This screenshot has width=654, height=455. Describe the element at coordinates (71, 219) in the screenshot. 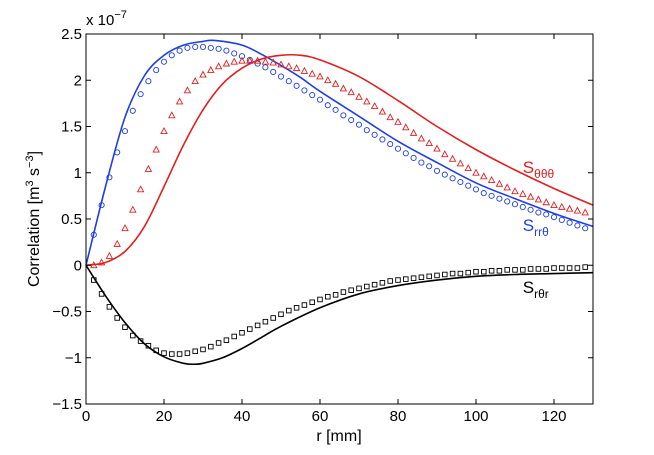

I see `y-tick-label: 0.5` at that location.